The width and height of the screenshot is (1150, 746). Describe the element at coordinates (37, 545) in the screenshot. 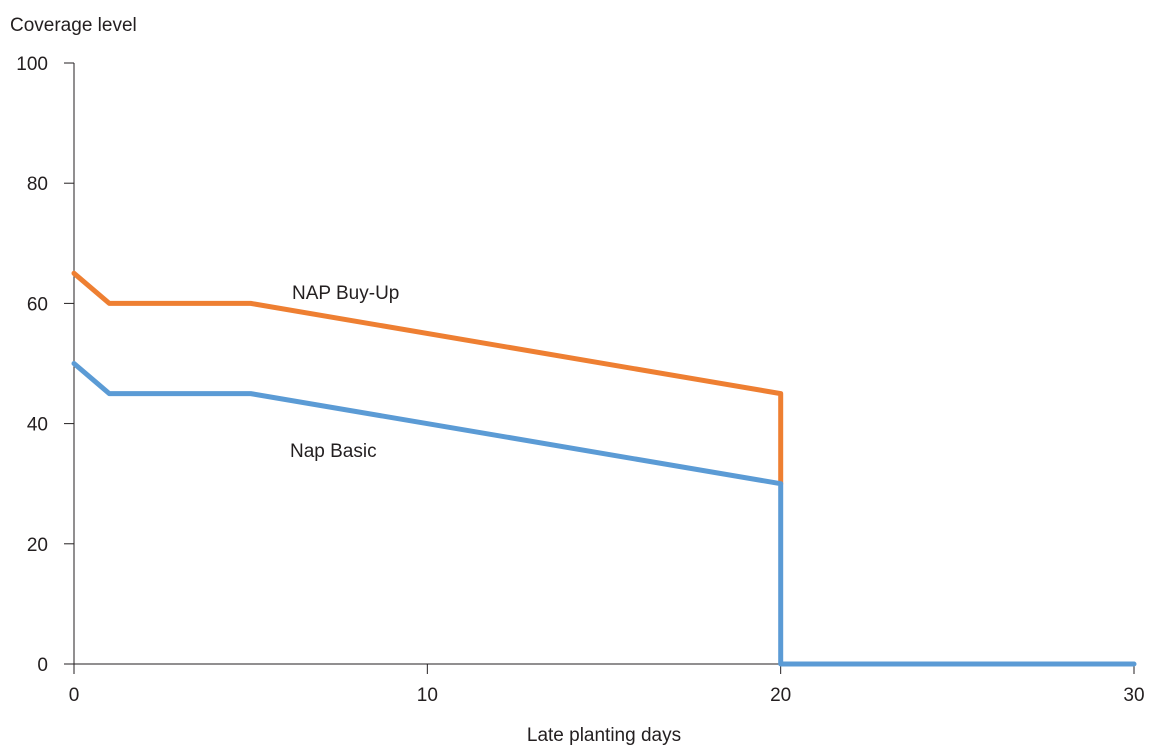

I see `y-tick-label: 20` at that location.